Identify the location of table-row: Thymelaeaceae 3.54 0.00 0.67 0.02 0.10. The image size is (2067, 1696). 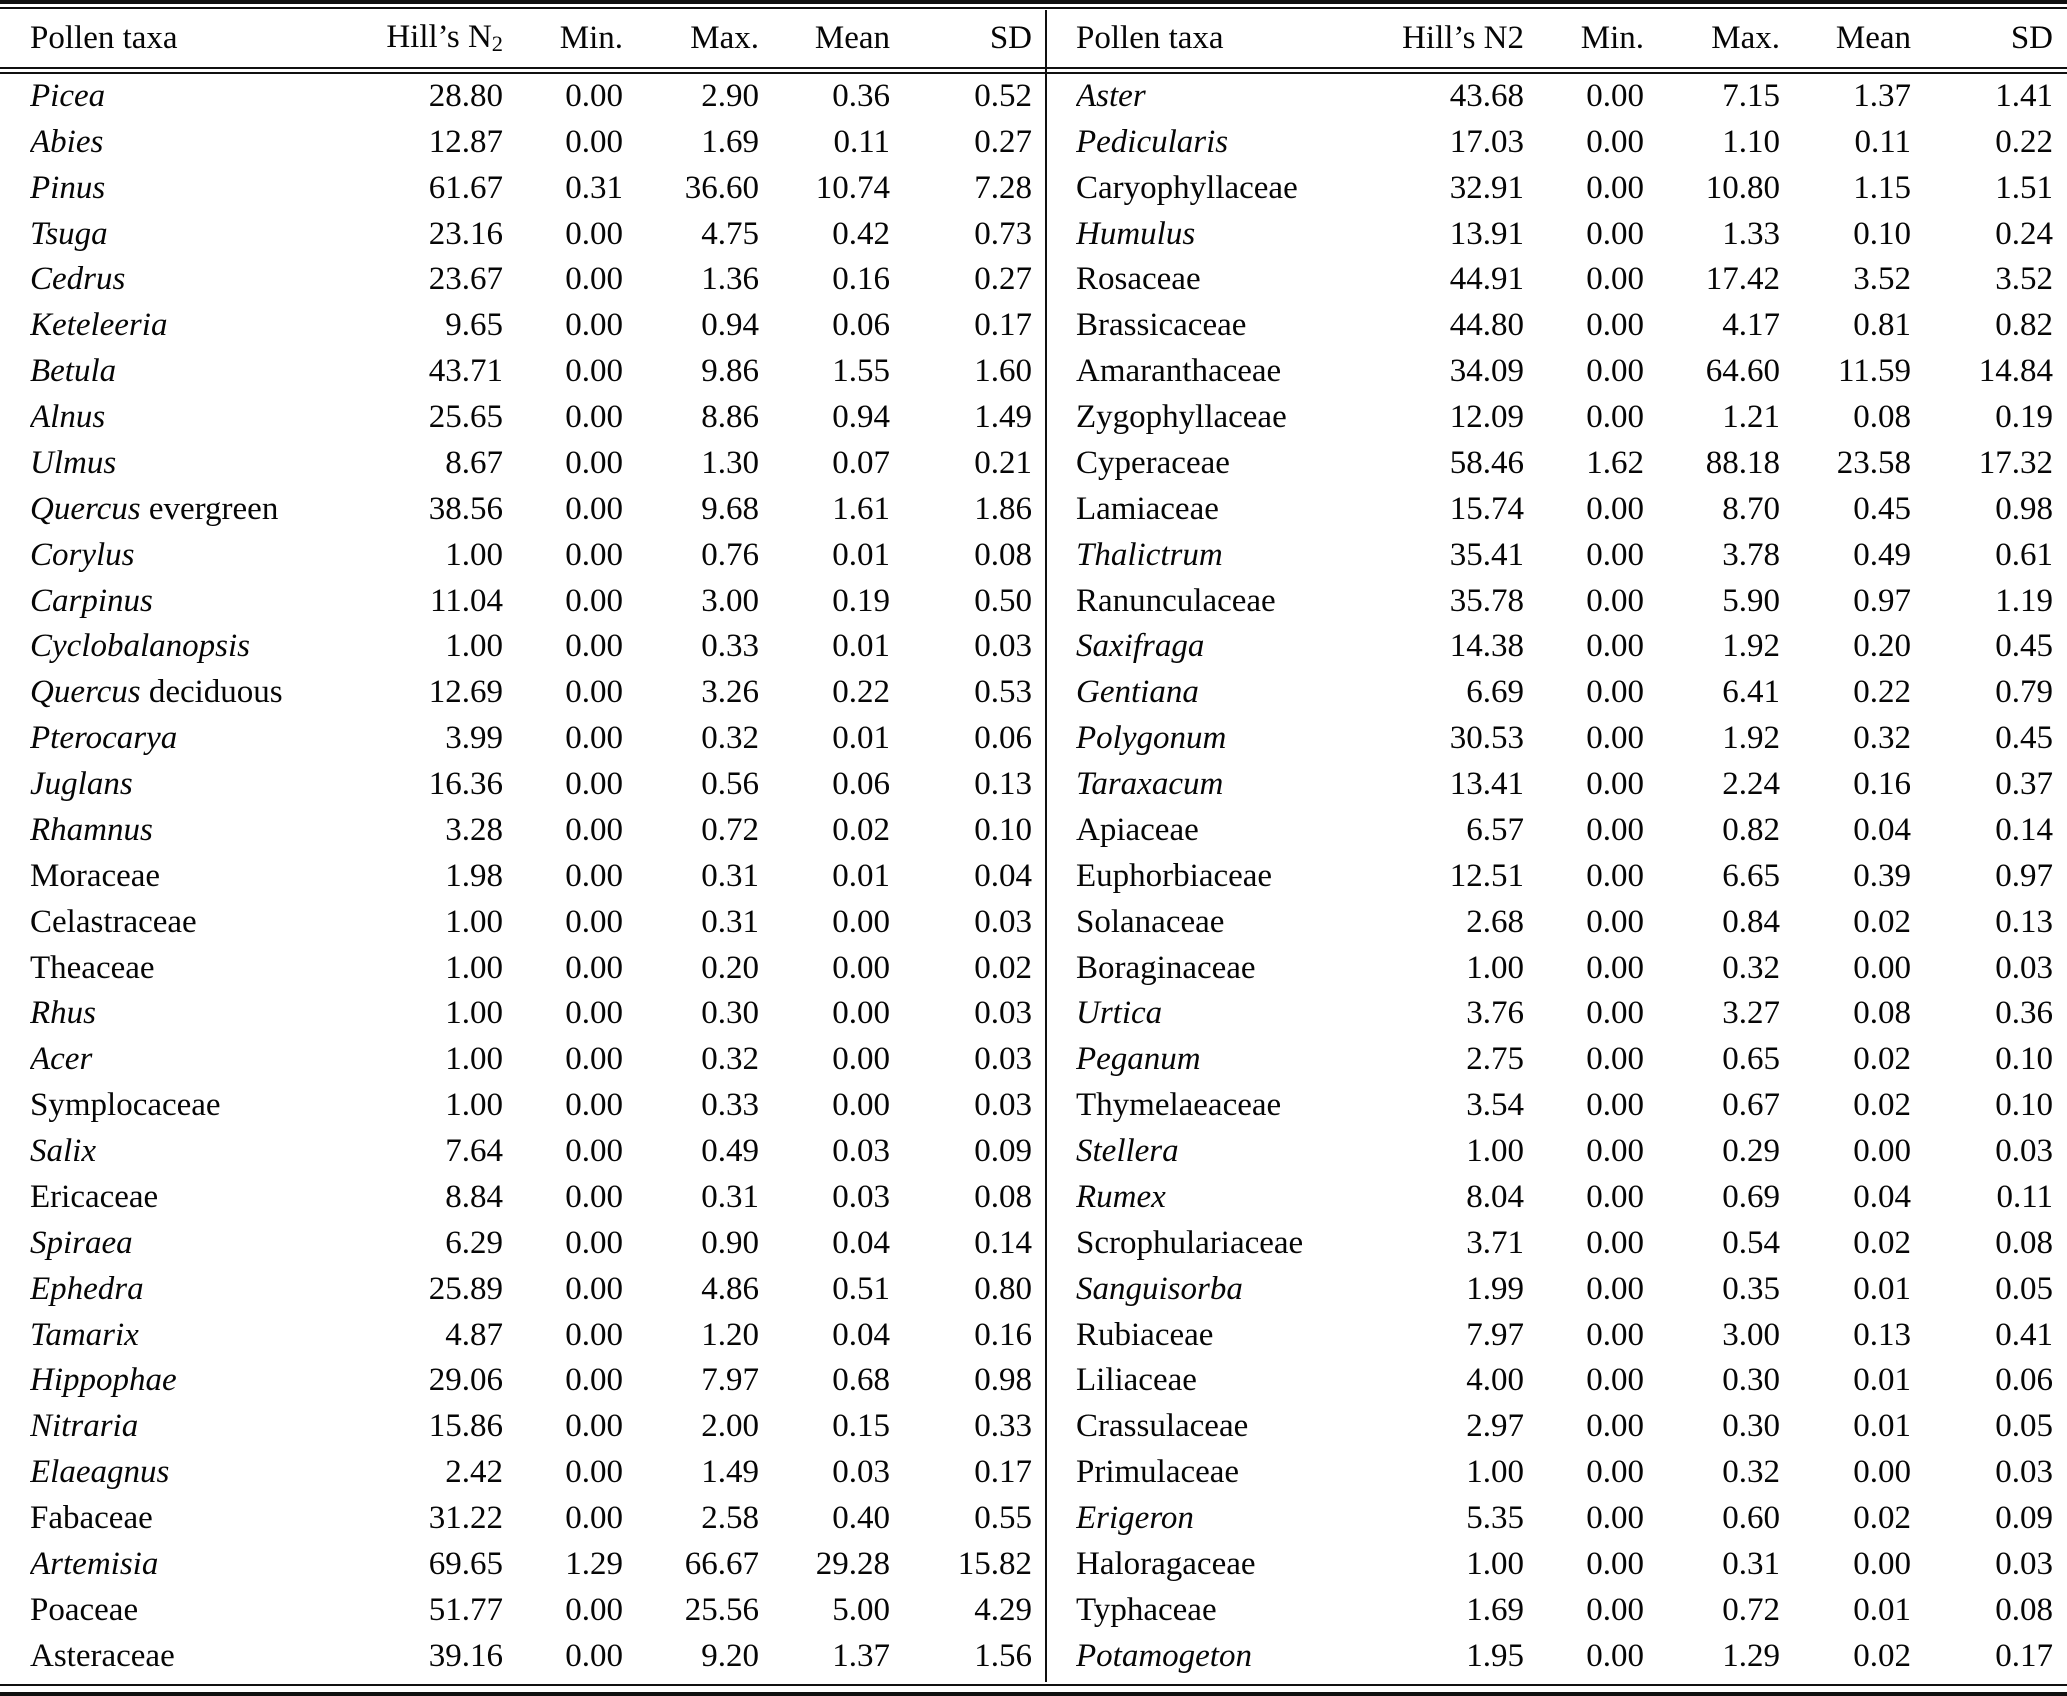
(1556, 1106).